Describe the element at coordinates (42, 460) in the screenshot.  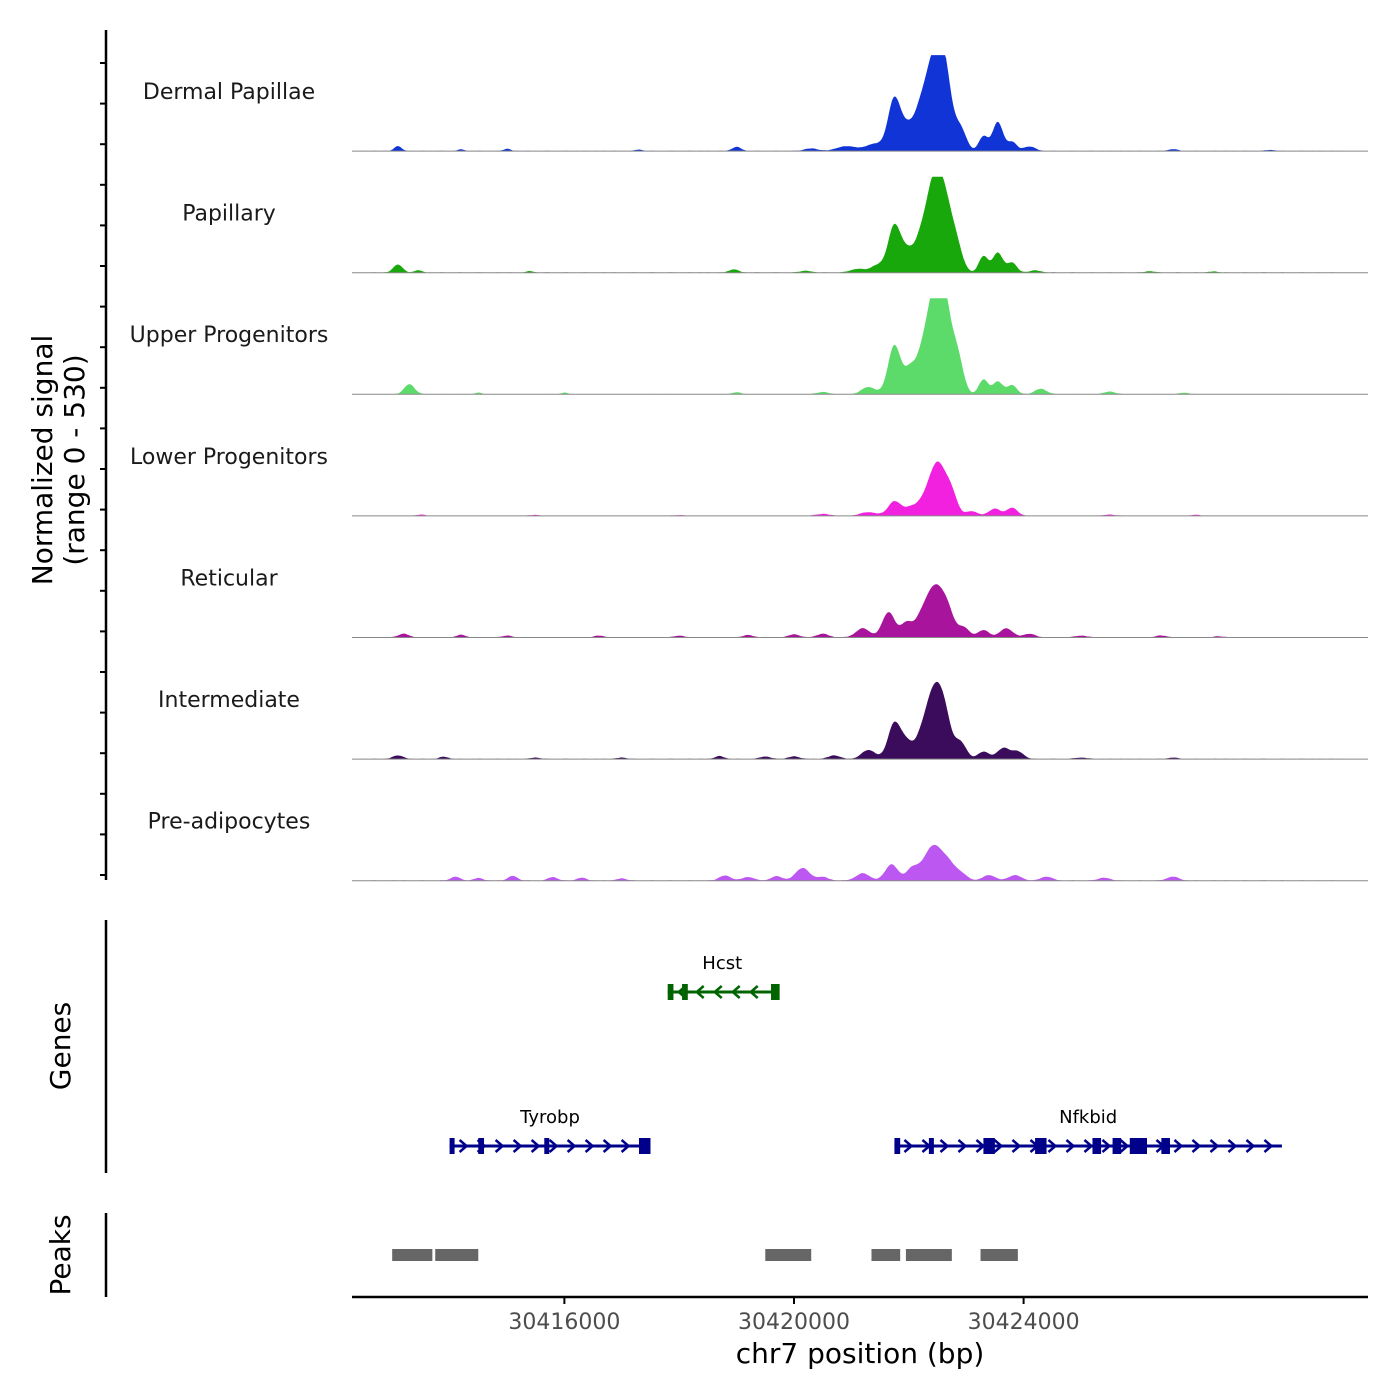
I see `y-axis-label: Normalized signal` at that location.